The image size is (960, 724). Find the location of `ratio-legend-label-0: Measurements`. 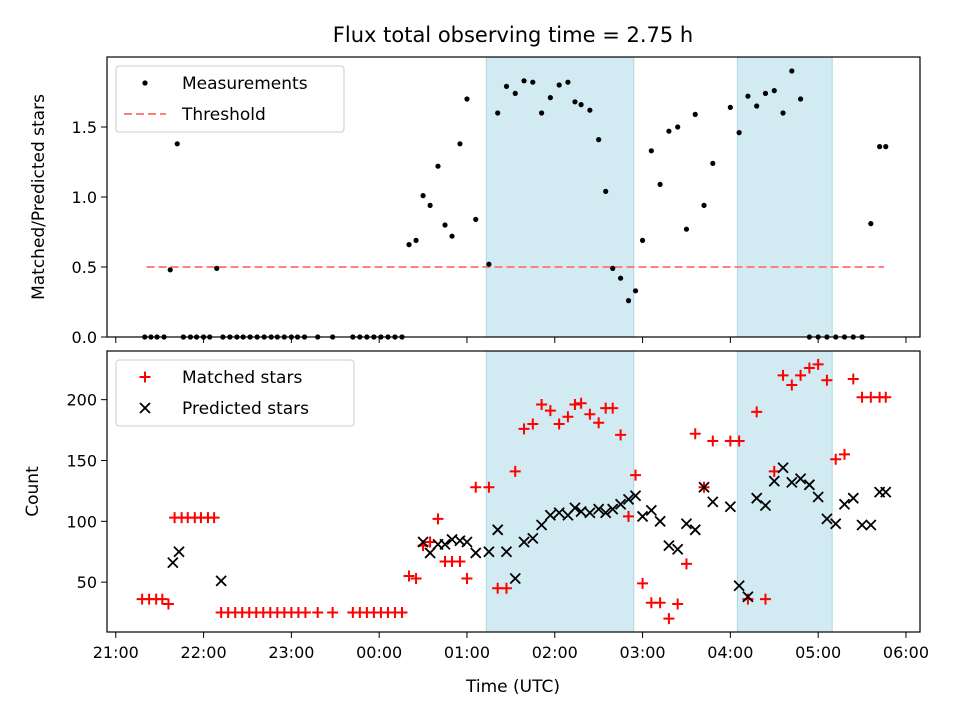

ratio-legend-label-0: Measurements is located at coordinates (245, 84).